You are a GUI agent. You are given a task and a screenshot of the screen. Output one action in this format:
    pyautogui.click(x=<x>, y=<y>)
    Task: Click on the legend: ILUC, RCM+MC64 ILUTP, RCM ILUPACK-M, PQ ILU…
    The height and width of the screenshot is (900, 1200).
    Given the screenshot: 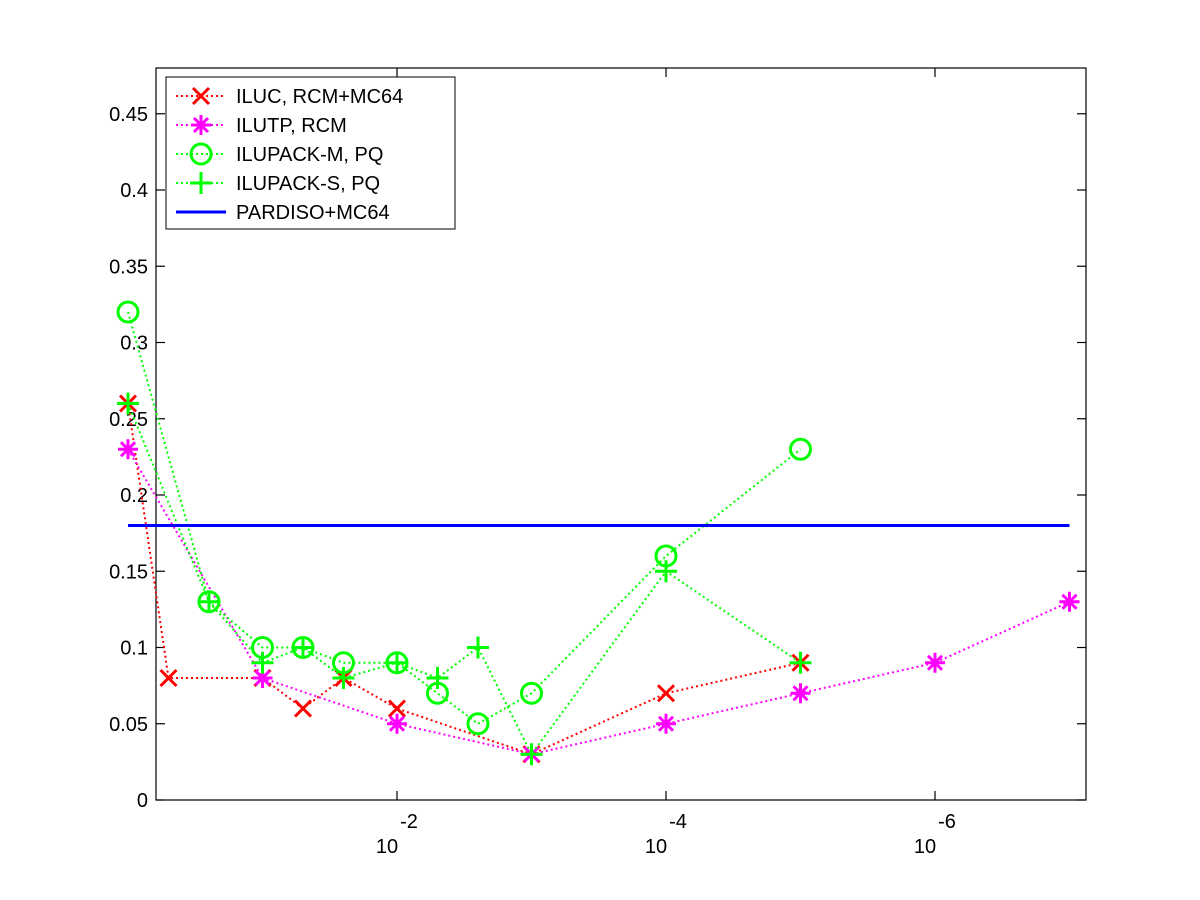 What is the action you would take?
    pyautogui.click(x=310, y=153)
    